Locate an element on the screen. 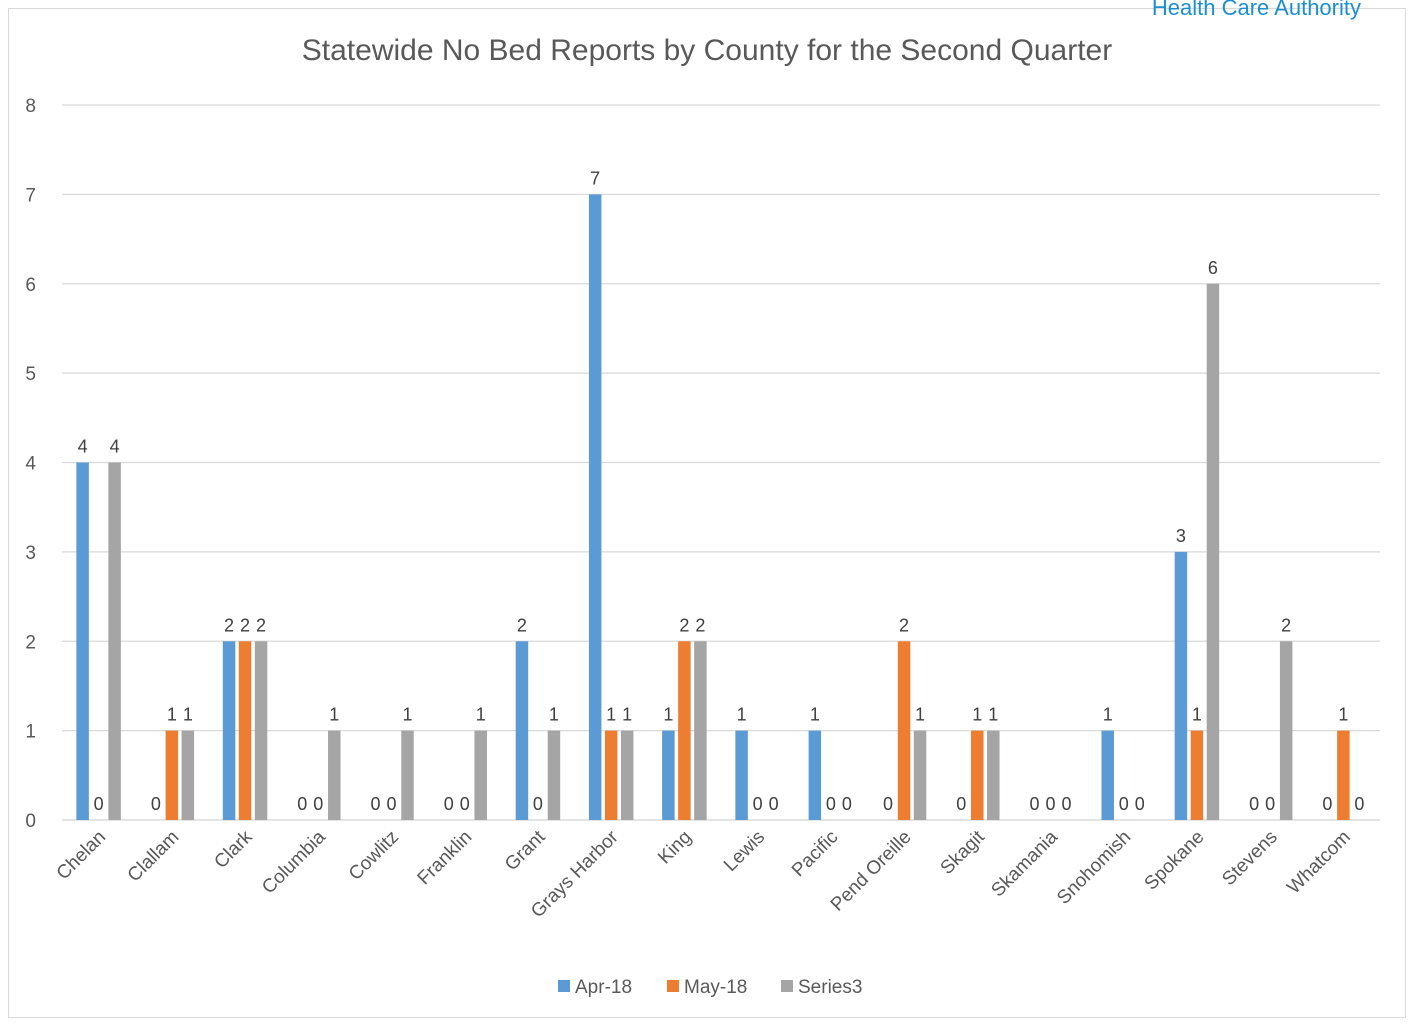 This screenshot has width=1415, height=1026. y-tick-label: 5 is located at coordinates (30, 374).